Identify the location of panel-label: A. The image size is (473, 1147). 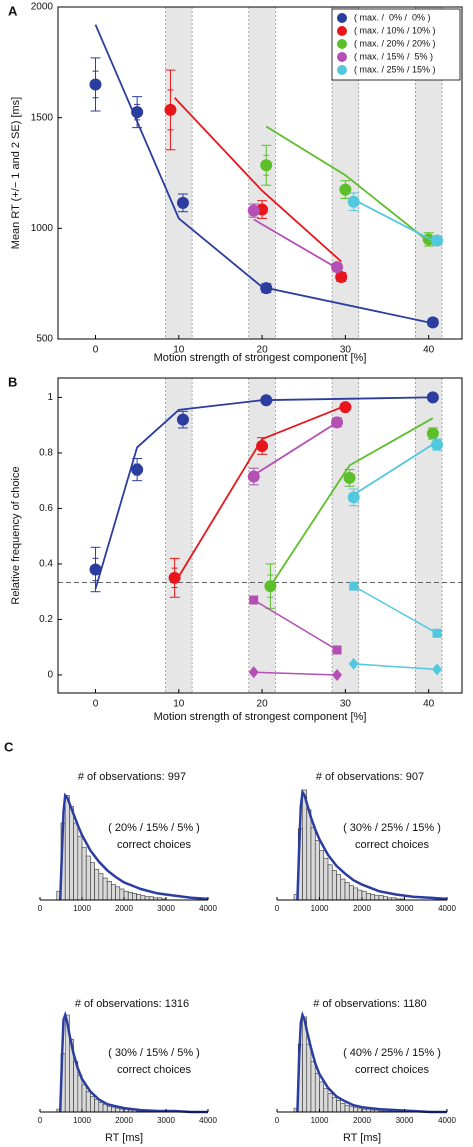
(13, 10).